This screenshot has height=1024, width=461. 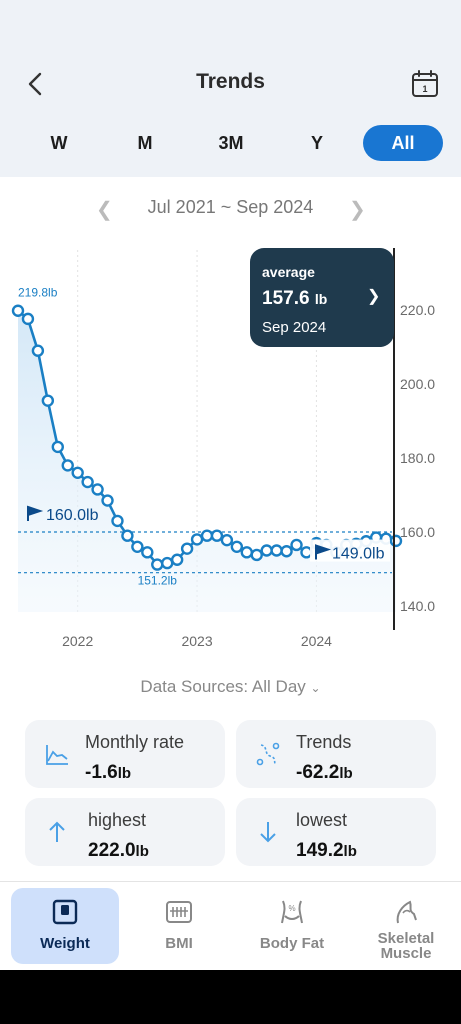 What do you see at coordinates (315, 688) in the screenshot?
I see `chevron-down-icon: ⌄` at bounding box center [315, 688].